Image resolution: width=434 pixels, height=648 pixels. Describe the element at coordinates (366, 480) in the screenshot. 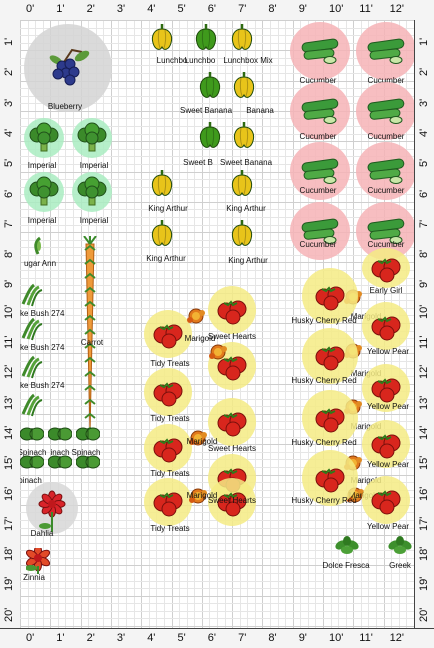

I see `plant-label: Marigold` at that location.